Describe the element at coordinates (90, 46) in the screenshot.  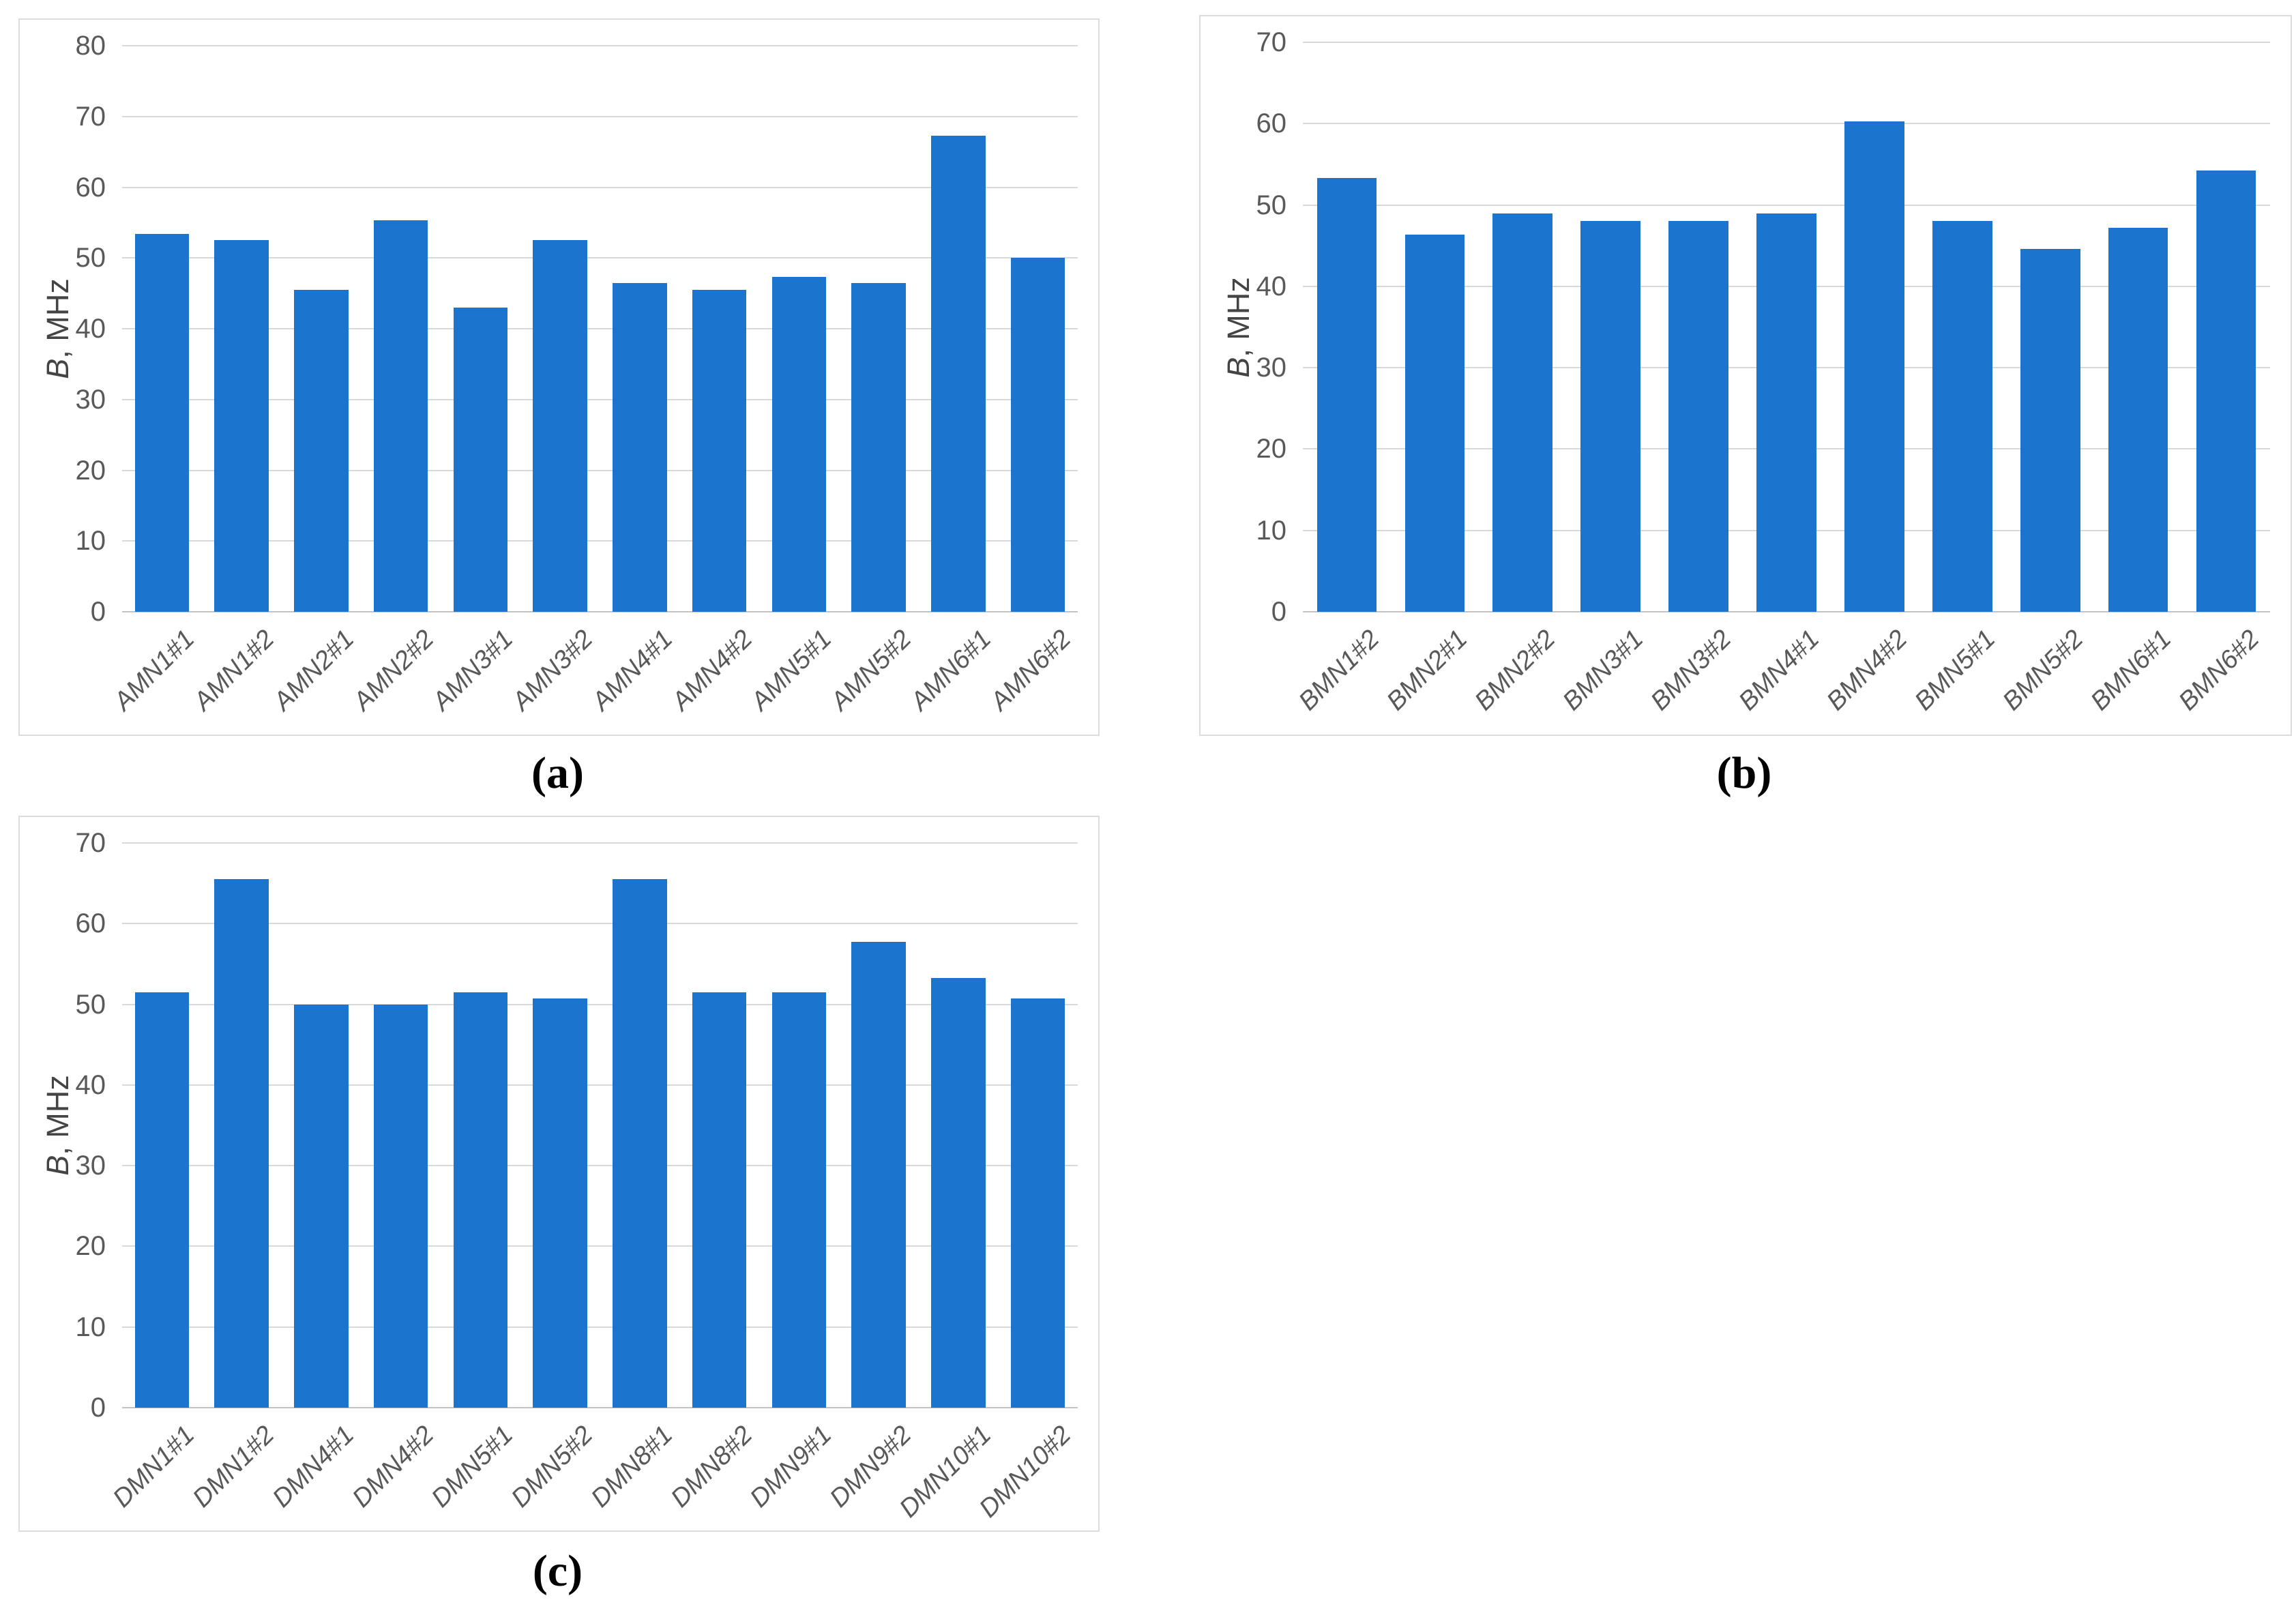
I see `y-tick-label: 80` at that location.